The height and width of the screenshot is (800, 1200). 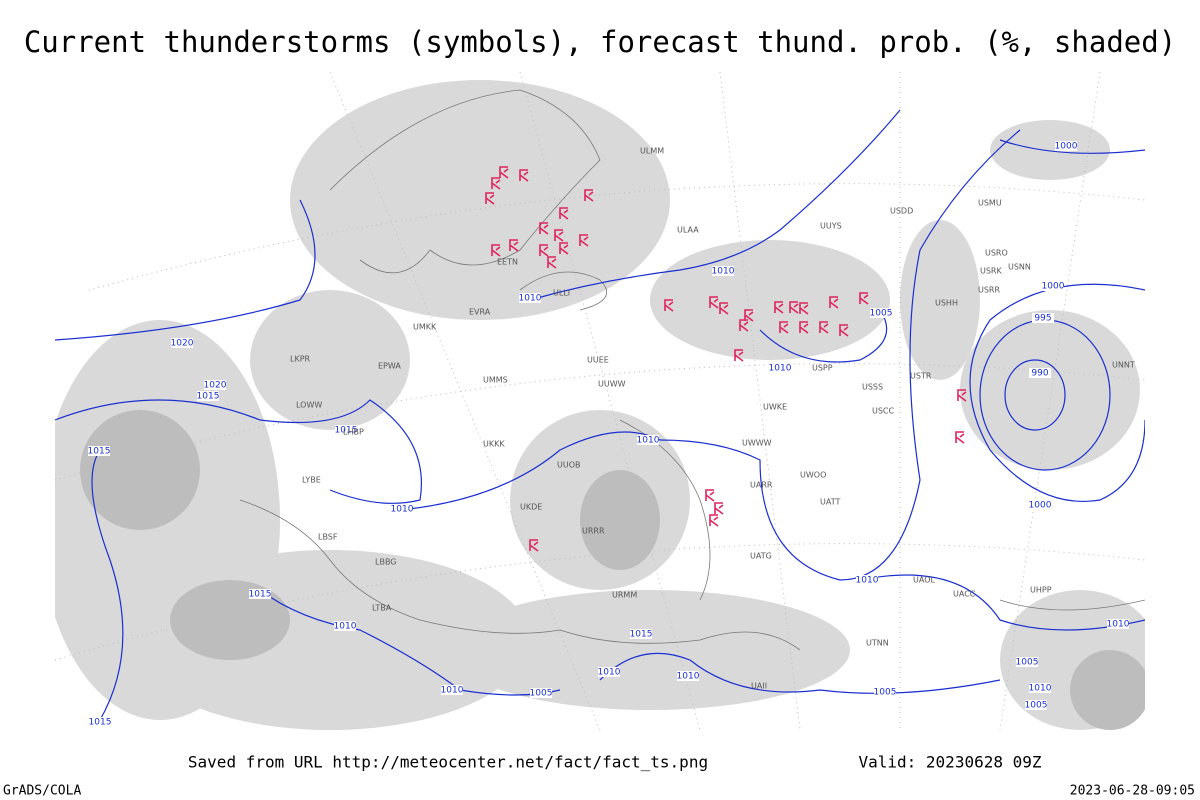 What do you see at coordinates (1041, 590) in the screenshot?
I see `station-label: UHPP` at bounding box center [1041, 590].